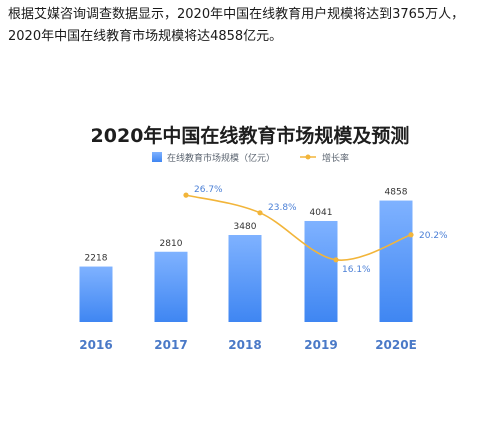 The width and height of the screenshot is (500, 430). I want to click on rate-line-path, so click(298, 227).